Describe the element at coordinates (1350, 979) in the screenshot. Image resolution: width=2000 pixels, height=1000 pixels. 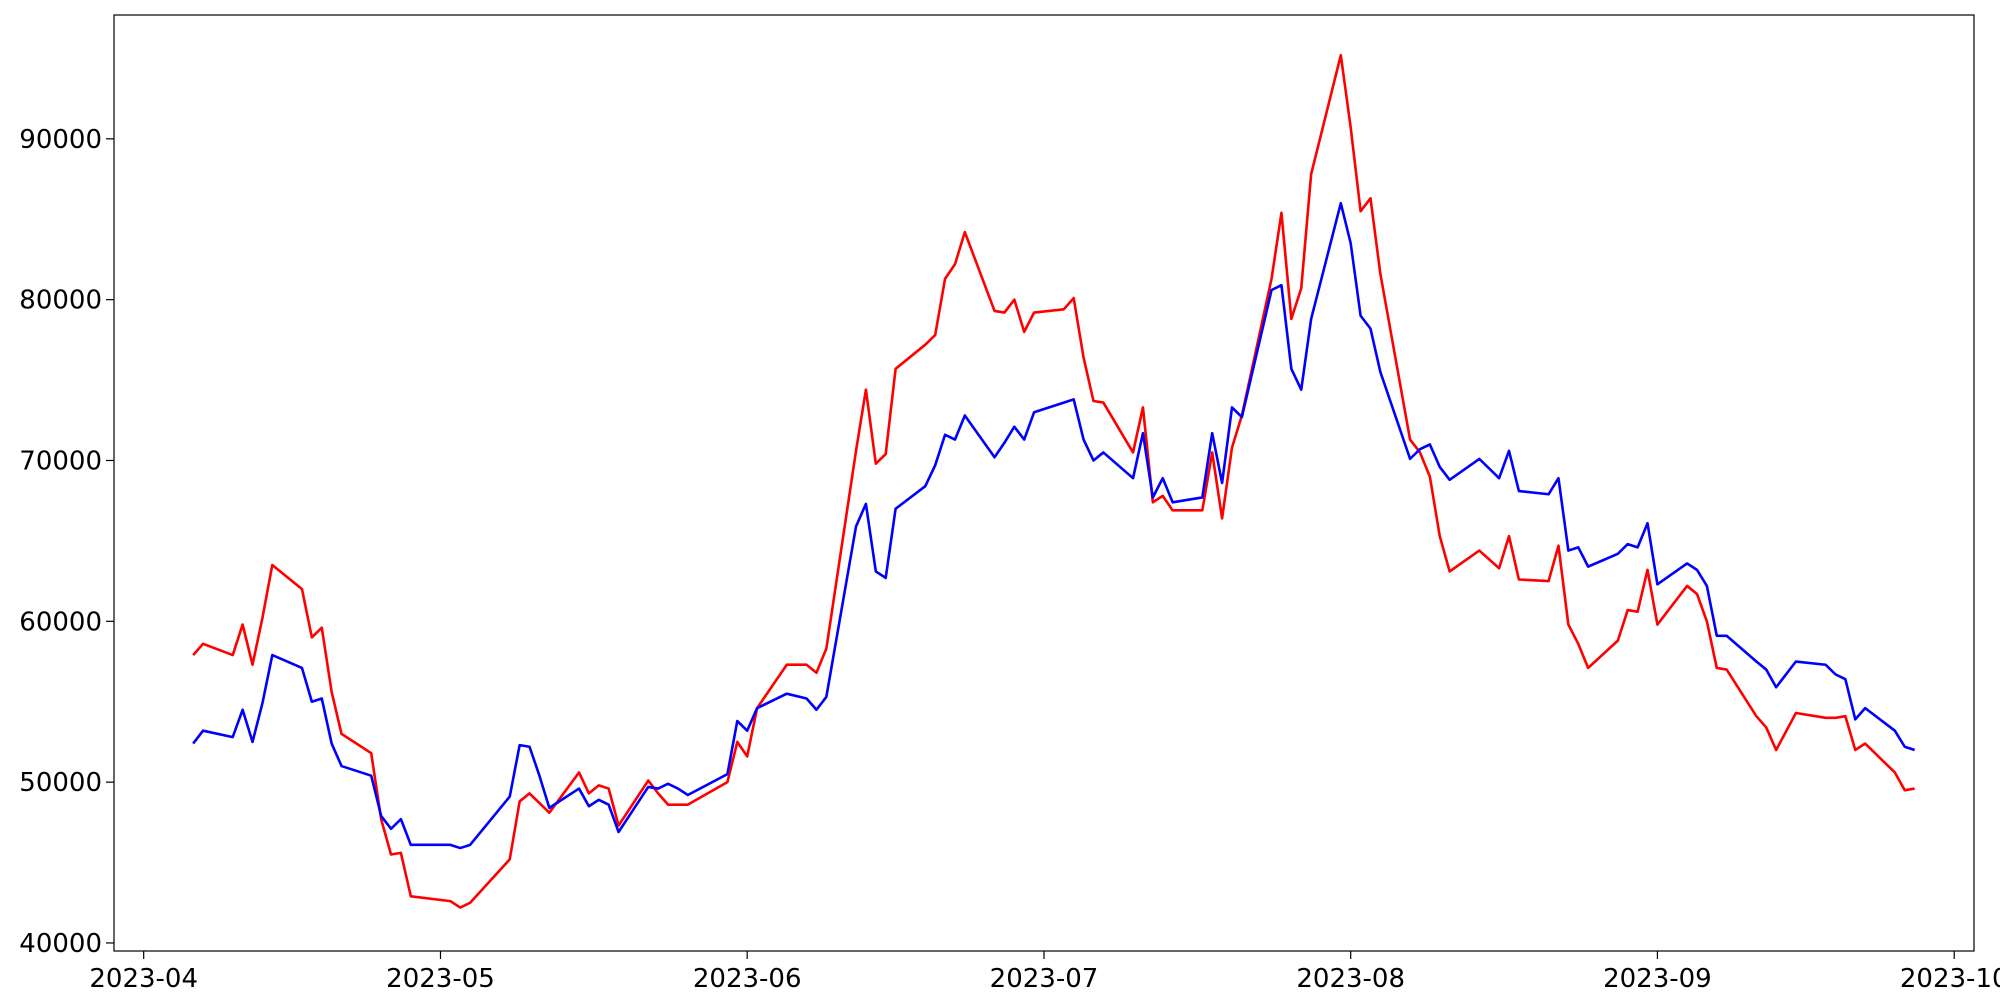
I see `x-tick-label: 2023-08` at that location.